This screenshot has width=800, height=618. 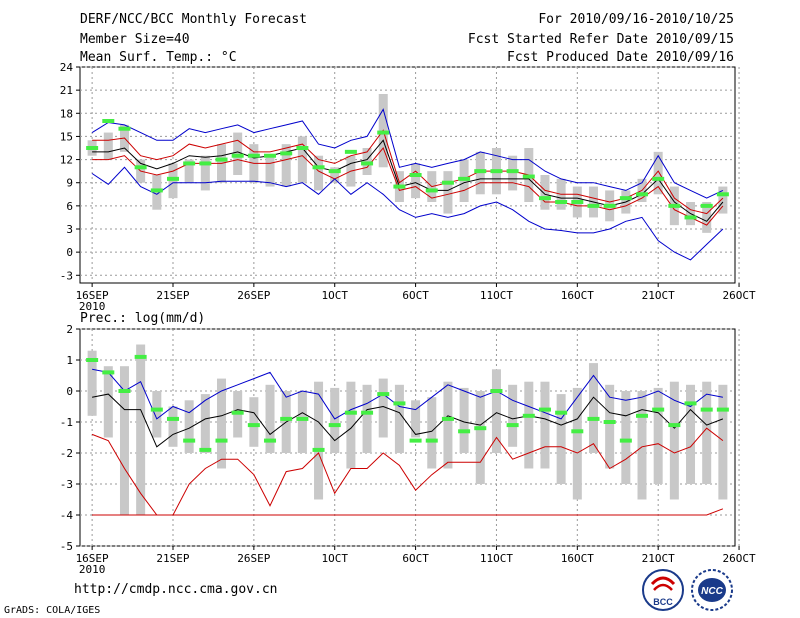 What do you see at coordinates (415, 558) in the screenshot?
I see `x-tick-label: 6OCT` at bounding box center [415, 558].